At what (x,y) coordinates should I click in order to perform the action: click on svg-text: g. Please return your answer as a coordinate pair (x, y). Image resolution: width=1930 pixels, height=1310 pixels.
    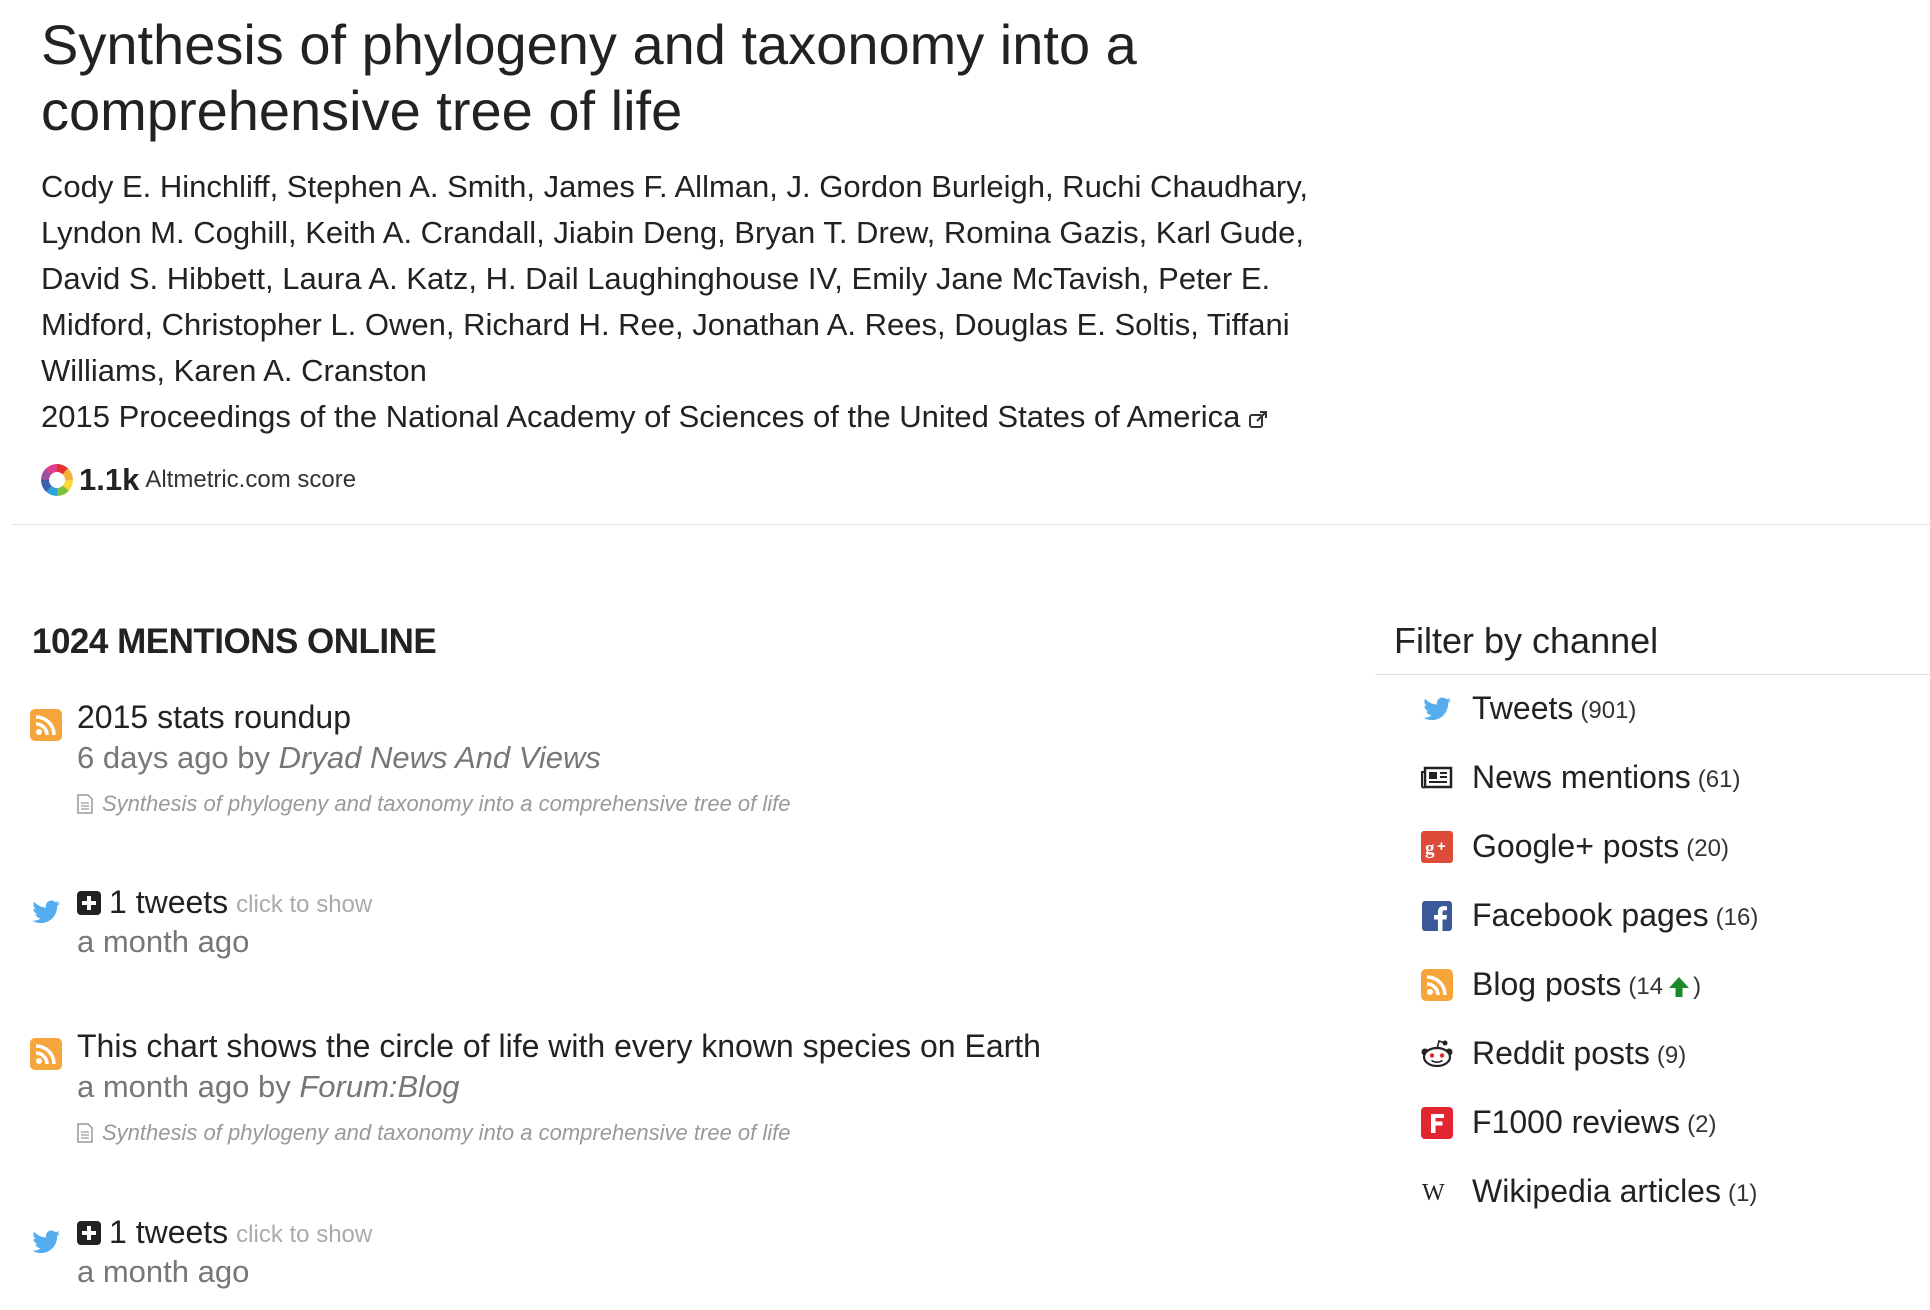
    Looking at the image, I should click on (1430, 848).